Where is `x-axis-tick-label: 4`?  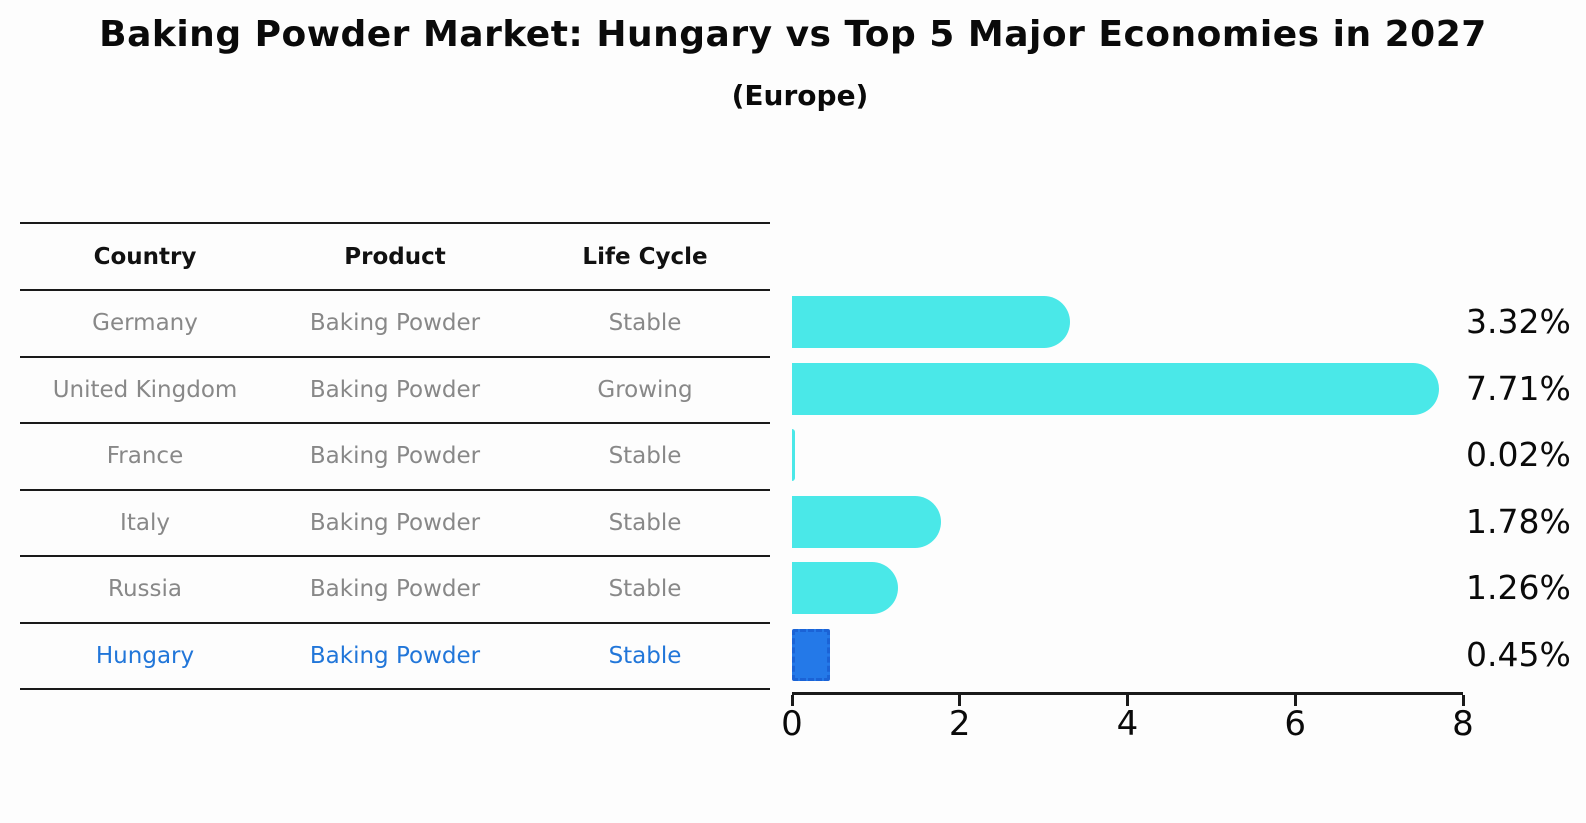 x-axis-tick-label: 4 is located at coordinates (1127, 724).